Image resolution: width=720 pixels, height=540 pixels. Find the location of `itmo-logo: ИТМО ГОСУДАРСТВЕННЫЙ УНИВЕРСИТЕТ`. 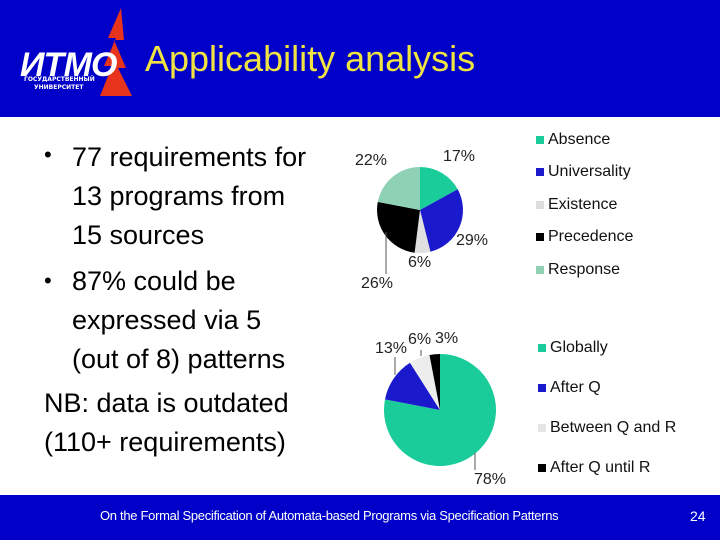

itmo-logo: ИТМО ГОСУДАРСТВЕННЫЙ УНИВЕРСИТЕТ is located at coordinates (73, 53).